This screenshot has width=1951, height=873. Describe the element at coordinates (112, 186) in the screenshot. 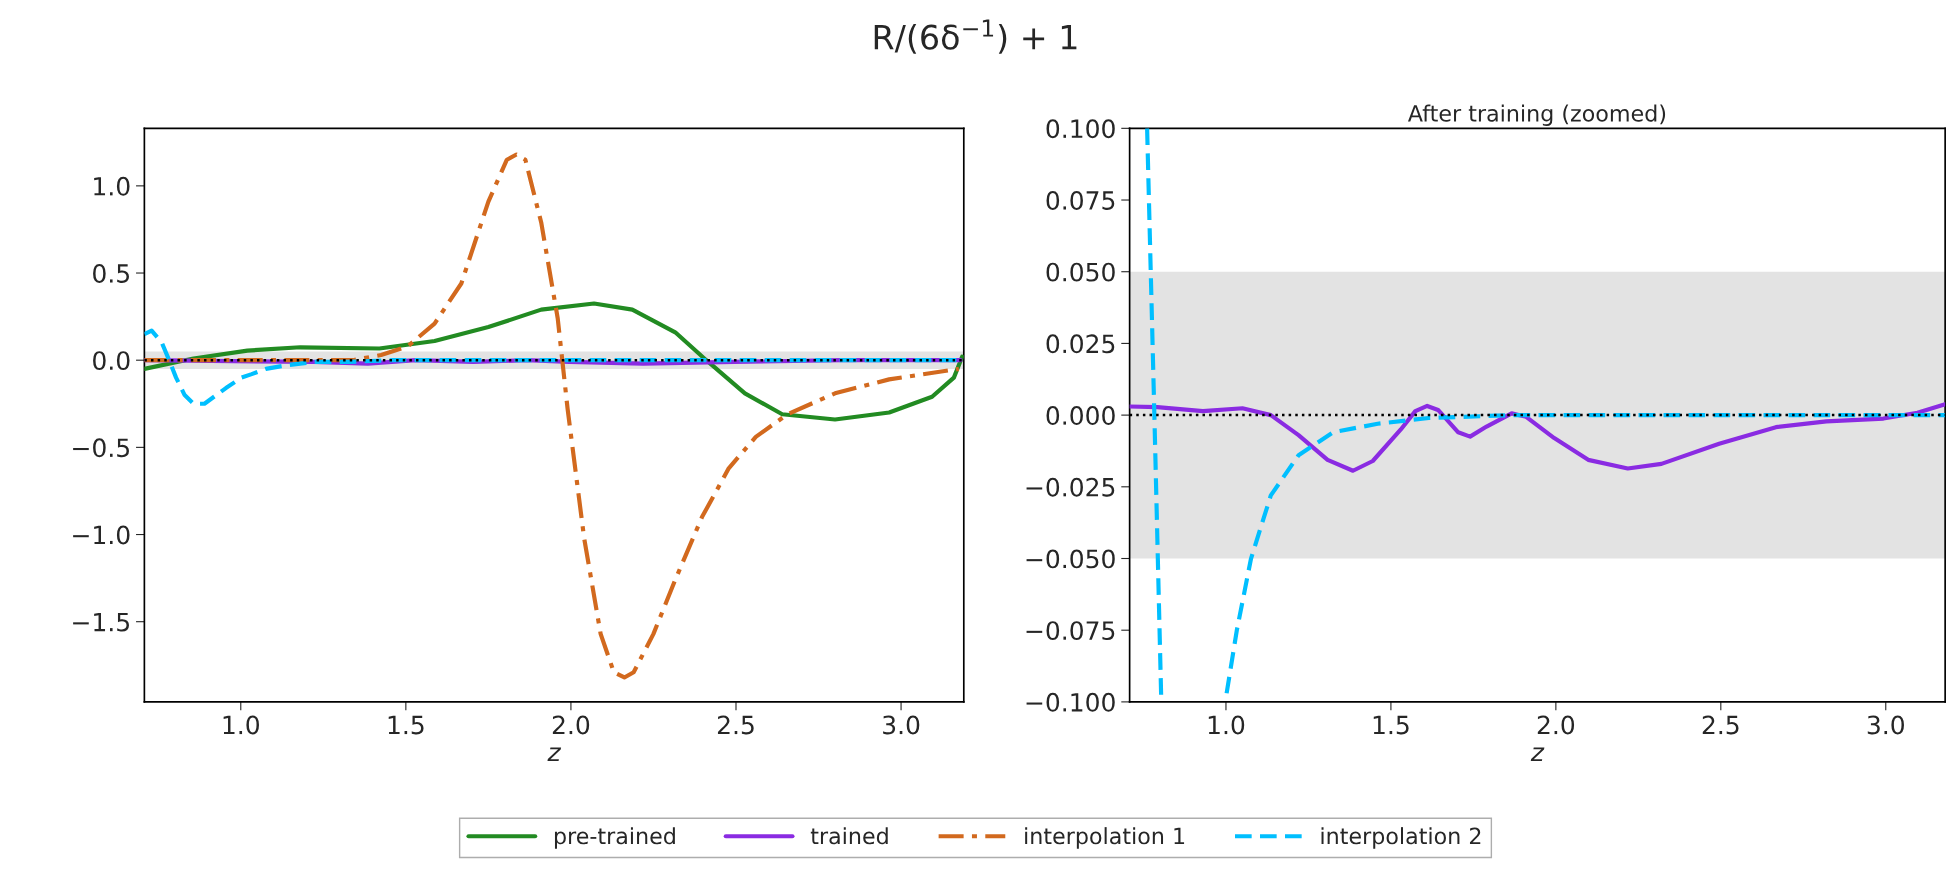

I see `y-tick-label: 1.0` at that location.